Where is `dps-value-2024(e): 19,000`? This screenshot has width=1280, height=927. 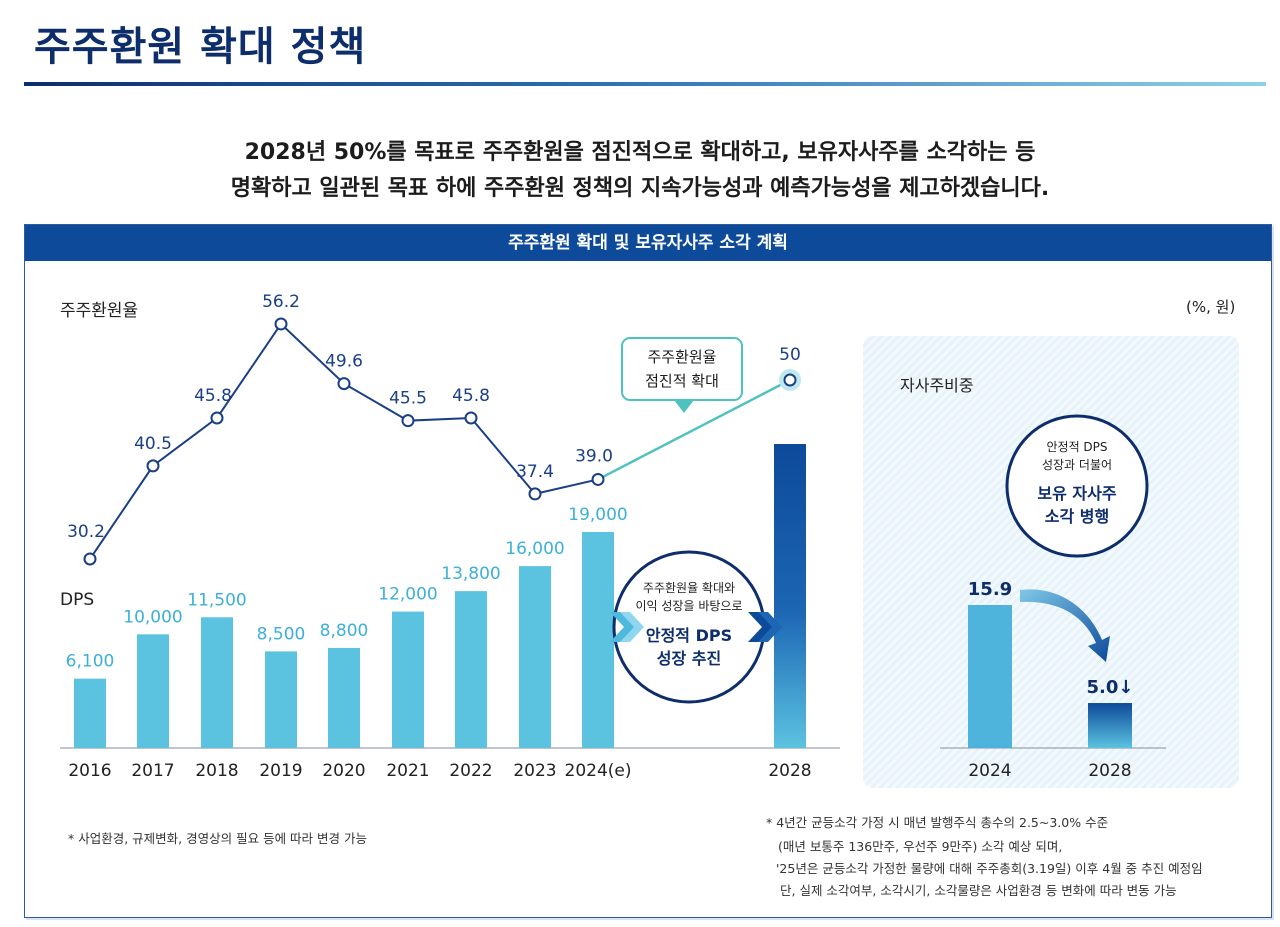
dps-value-2024(e): 19,000 is located at coordinates (597, 515).